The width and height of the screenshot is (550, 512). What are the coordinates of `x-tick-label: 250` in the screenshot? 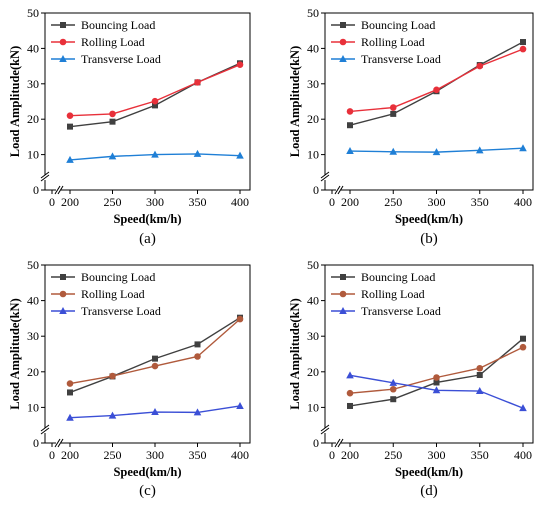 It's located at (393, 455).